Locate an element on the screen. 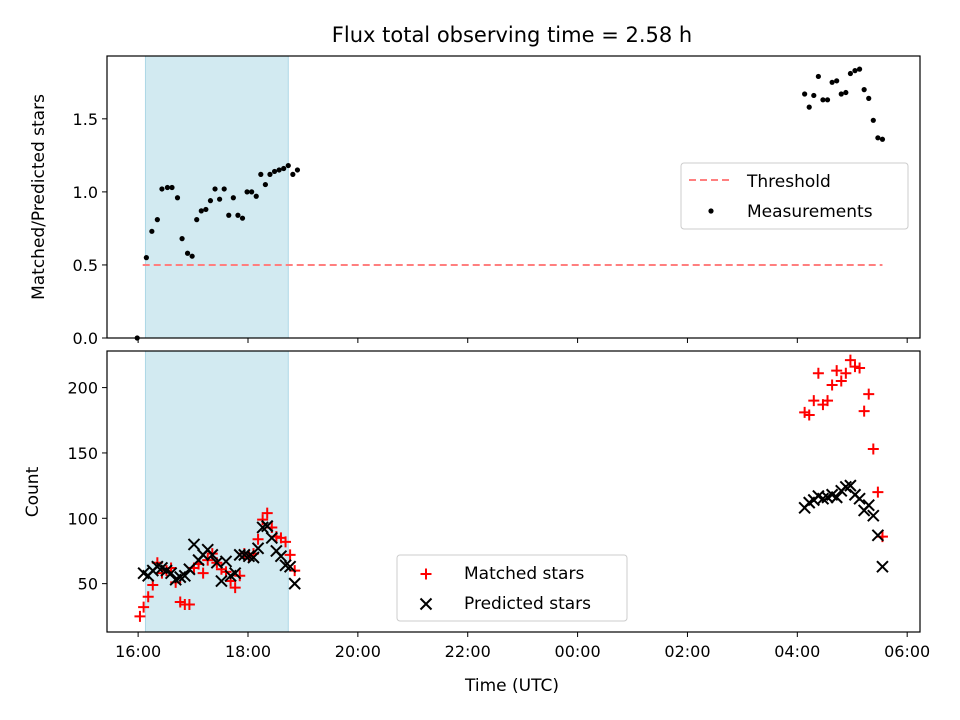 The height and width of the screenshot is (720, 960). x-axis-label: Time (UTC) is located at coordinates (511, 686).